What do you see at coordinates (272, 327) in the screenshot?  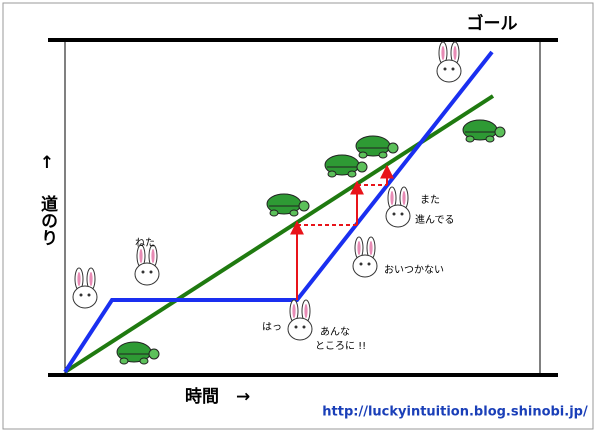 I see `annotation: はっ` at bounding box center [272, 327].